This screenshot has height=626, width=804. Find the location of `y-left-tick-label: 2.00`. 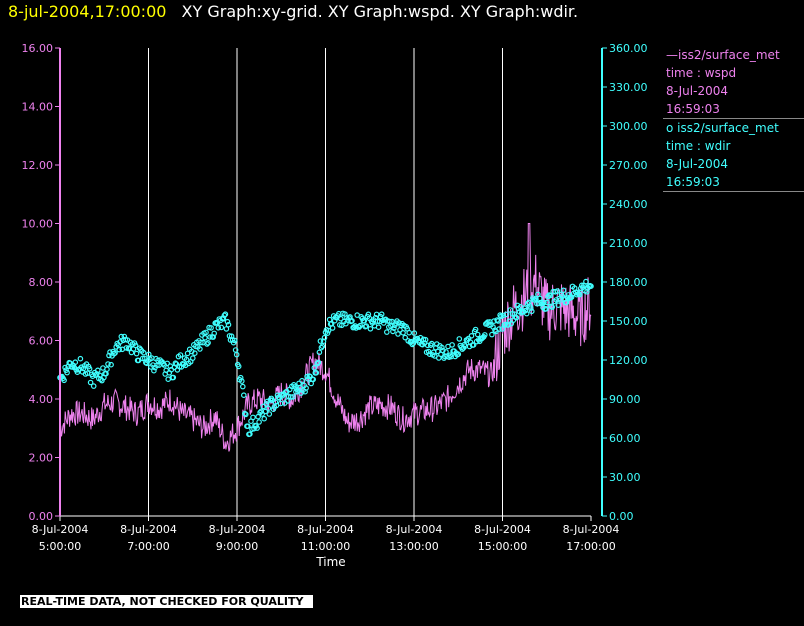

y-left-tick-label: 2.00 is located at coordinates (41, 458).